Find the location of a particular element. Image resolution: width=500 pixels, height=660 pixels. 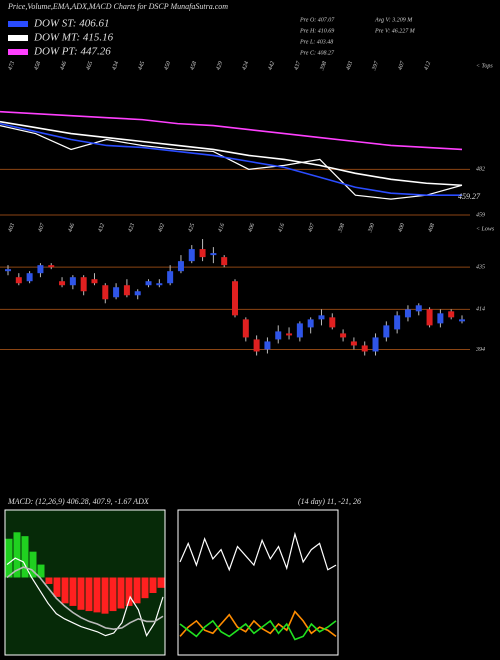

volume-label: 434 is located at coordinates (116, 65).